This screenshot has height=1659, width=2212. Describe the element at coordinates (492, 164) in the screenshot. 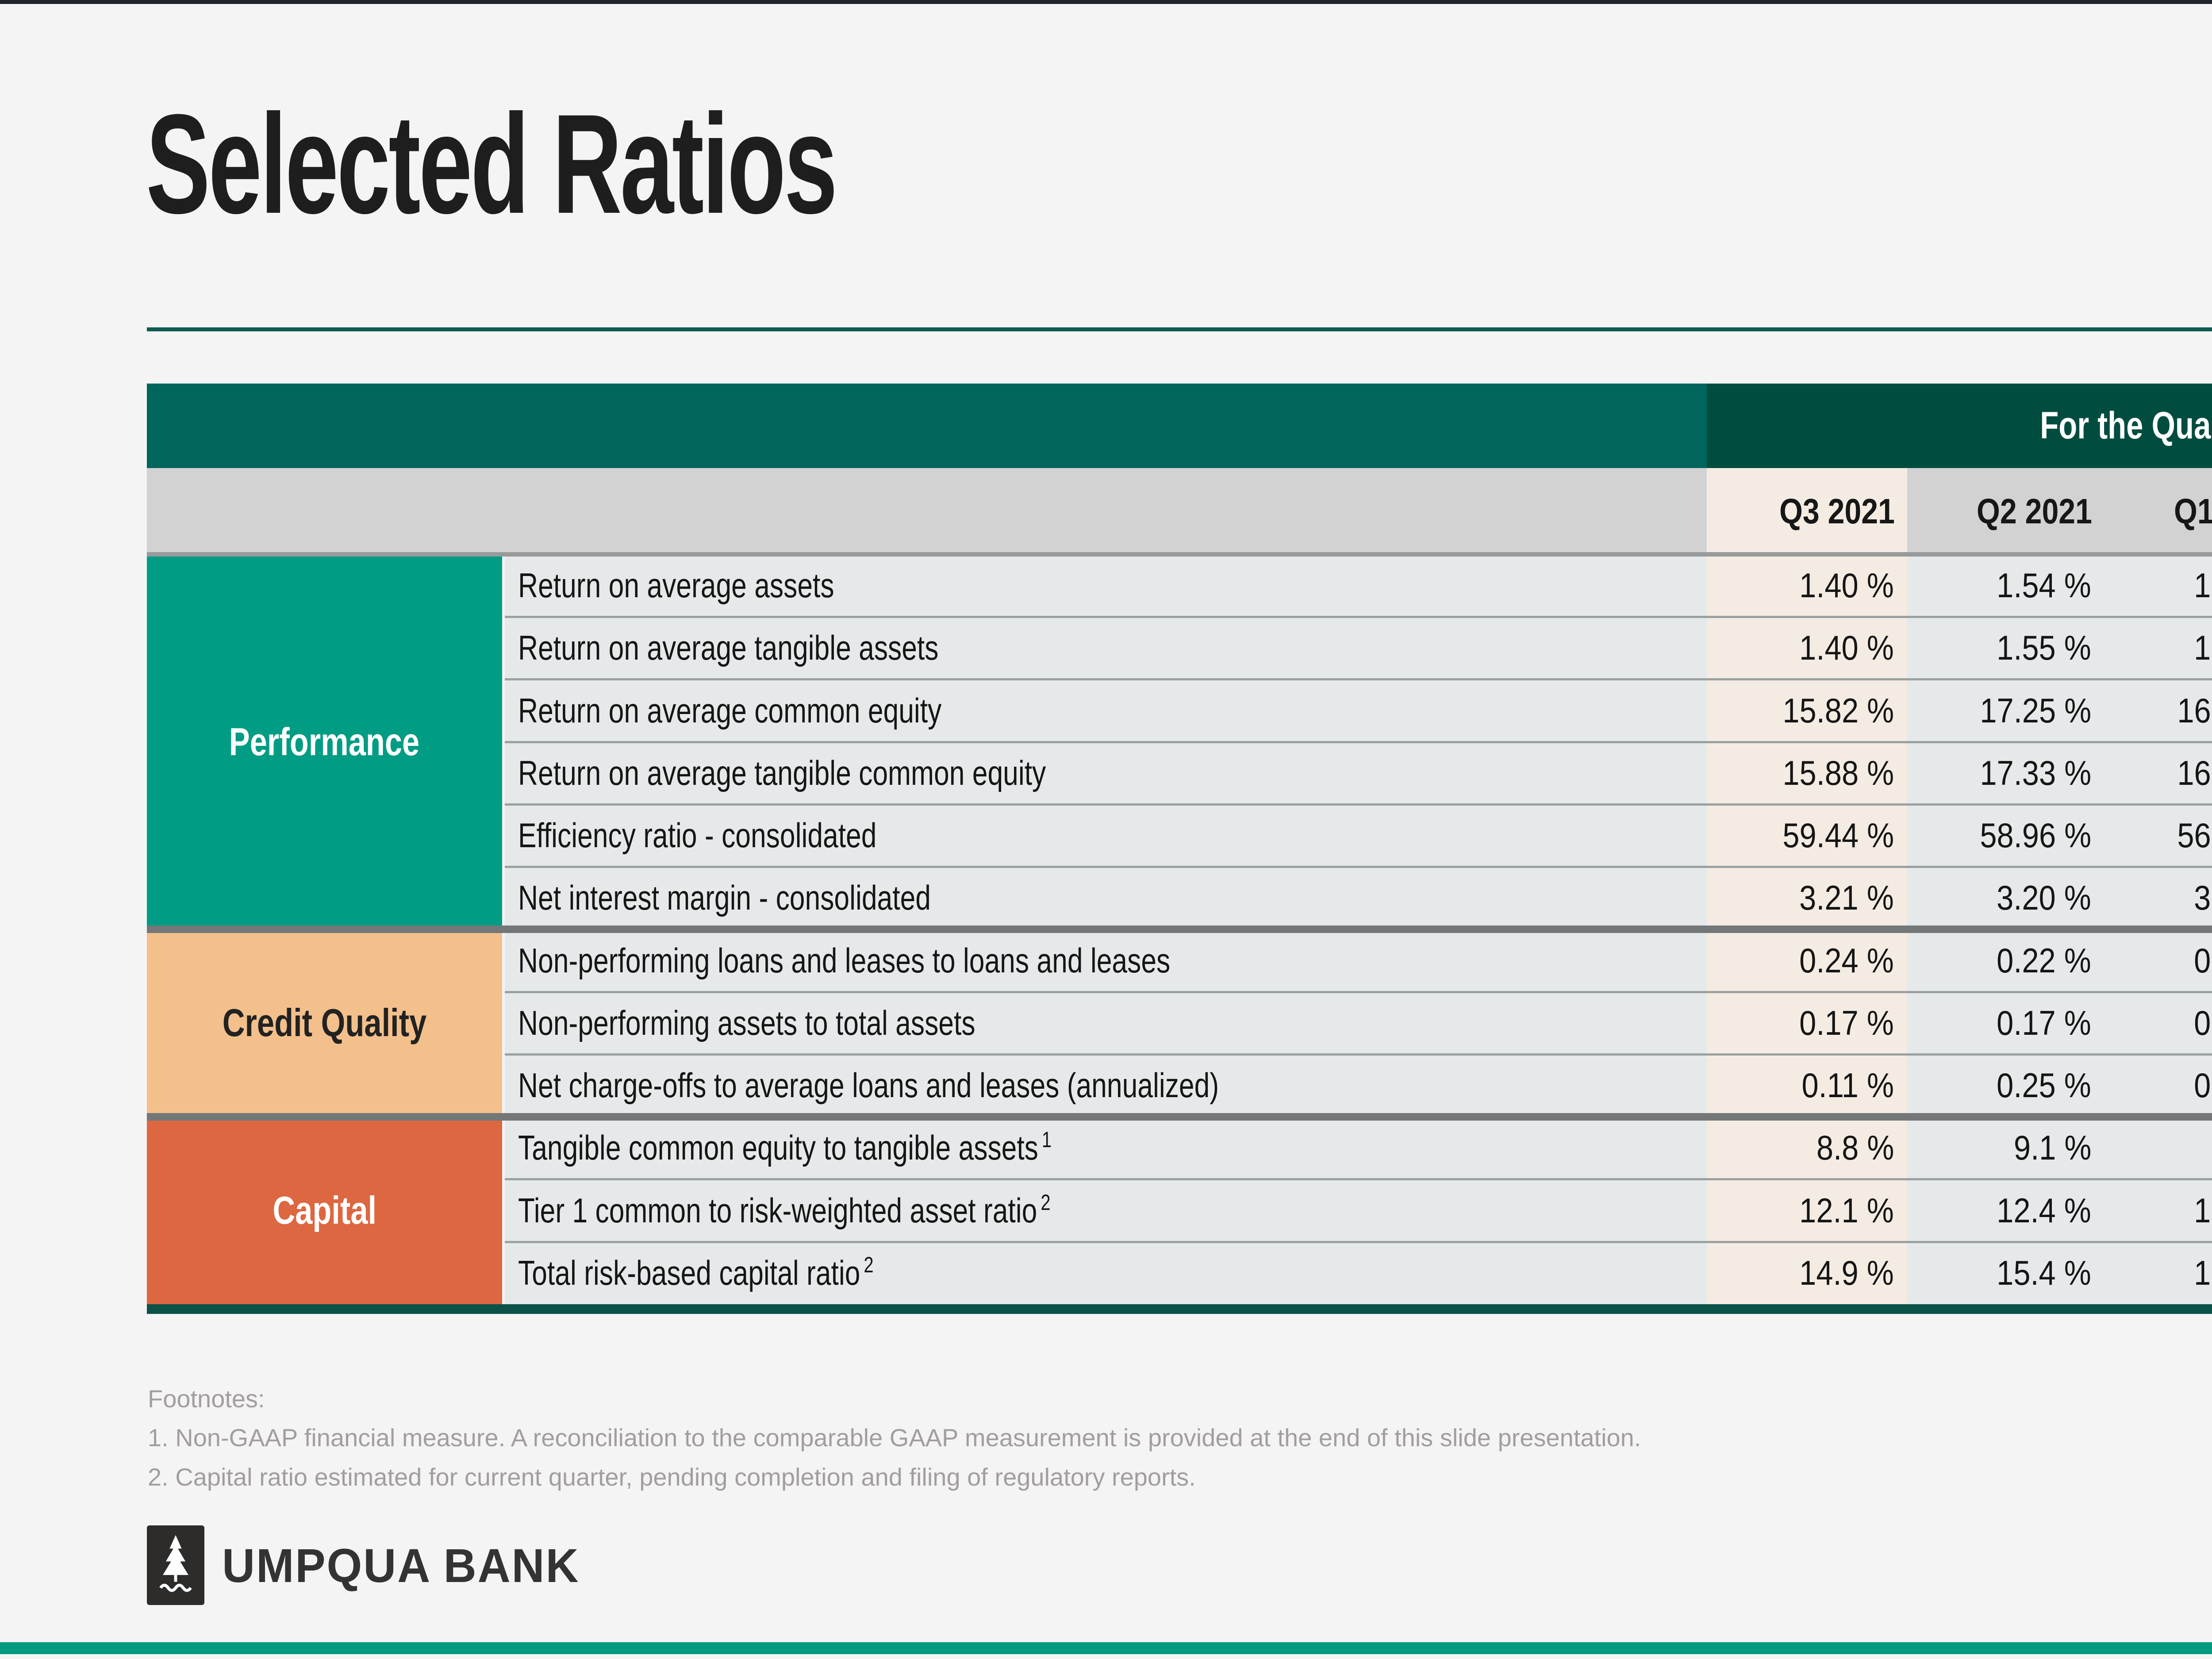

I see `page-title: Selected Ratios` at that location.